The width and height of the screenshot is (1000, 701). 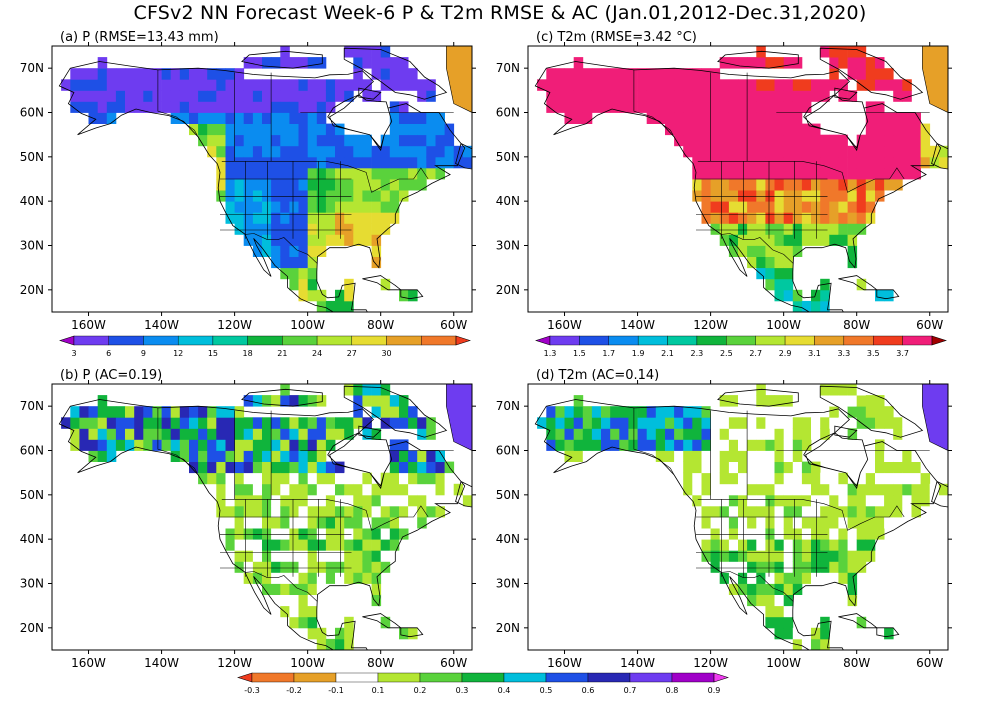 I want to click on lat-label: 40N, so click(x=32, y=201).